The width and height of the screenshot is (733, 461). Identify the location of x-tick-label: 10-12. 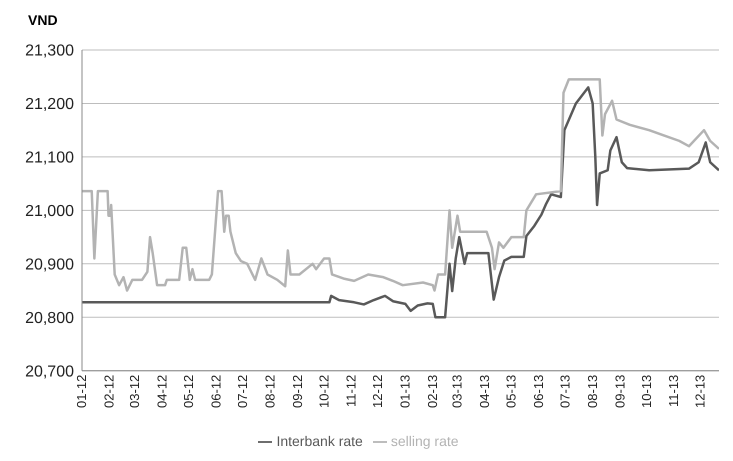
(324, 391).